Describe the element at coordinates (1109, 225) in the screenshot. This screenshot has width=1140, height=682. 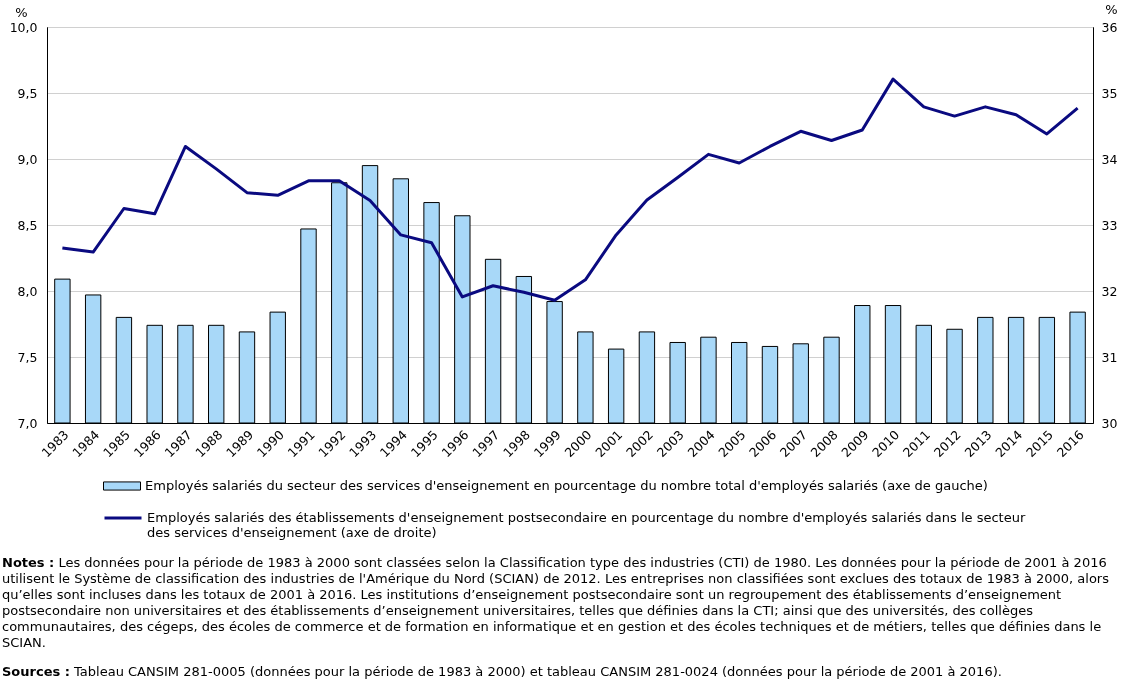
I see `y2-tick-label: 33` at that location.